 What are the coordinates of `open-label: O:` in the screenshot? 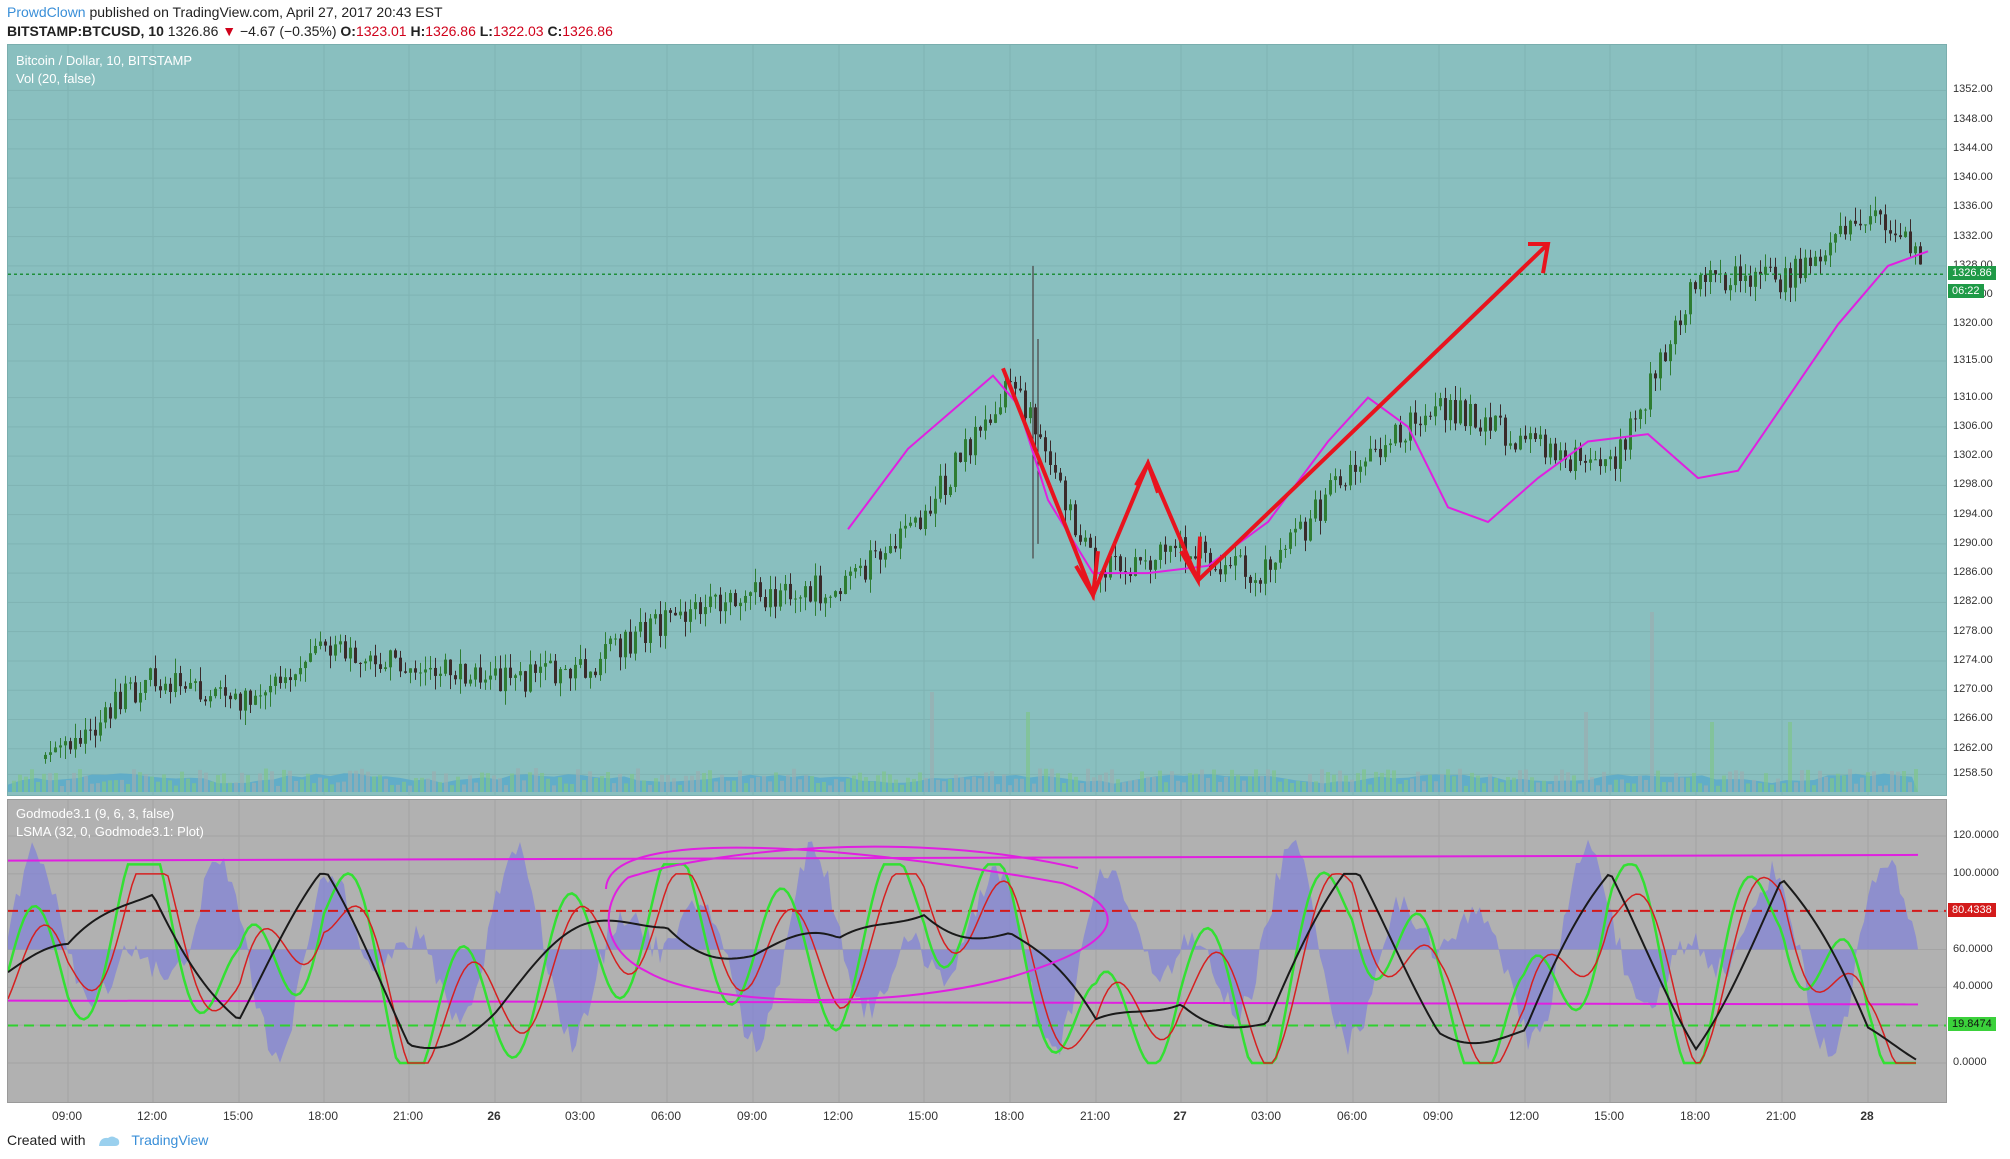 It's located at (348, 31).